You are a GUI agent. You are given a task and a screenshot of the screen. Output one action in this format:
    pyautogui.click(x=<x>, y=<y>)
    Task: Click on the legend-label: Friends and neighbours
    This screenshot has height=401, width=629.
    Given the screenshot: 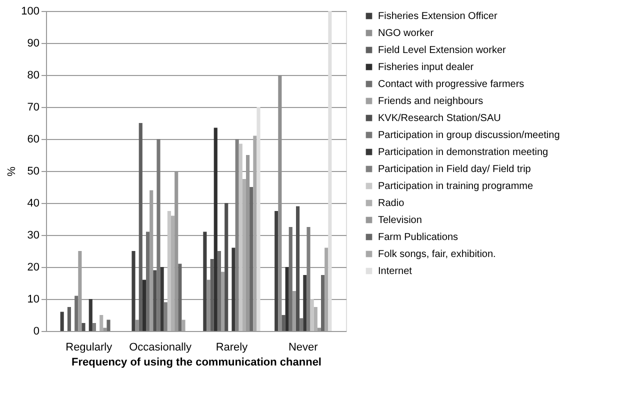 What is the action you would take?
    pyautogui.click(x=431, y=101)
    